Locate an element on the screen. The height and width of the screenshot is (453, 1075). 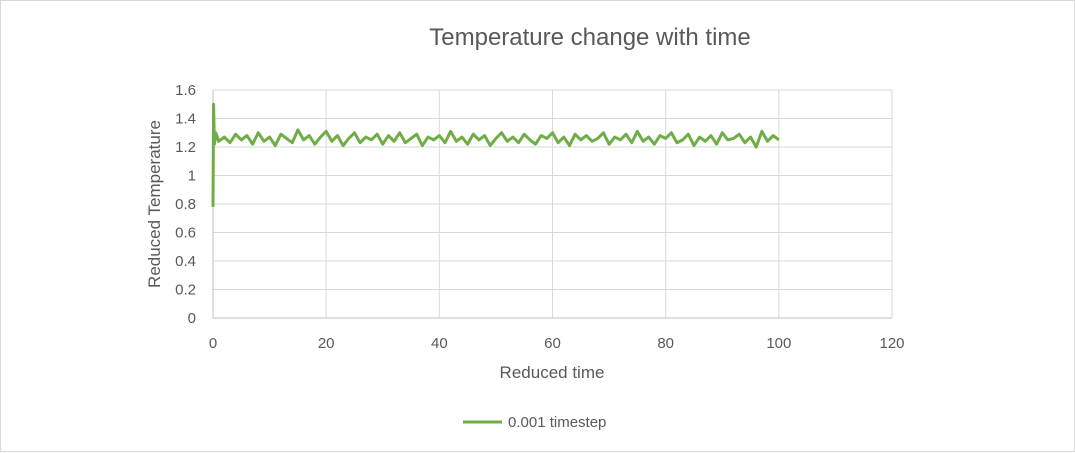
series-lines is located at coordinates (495, 154).